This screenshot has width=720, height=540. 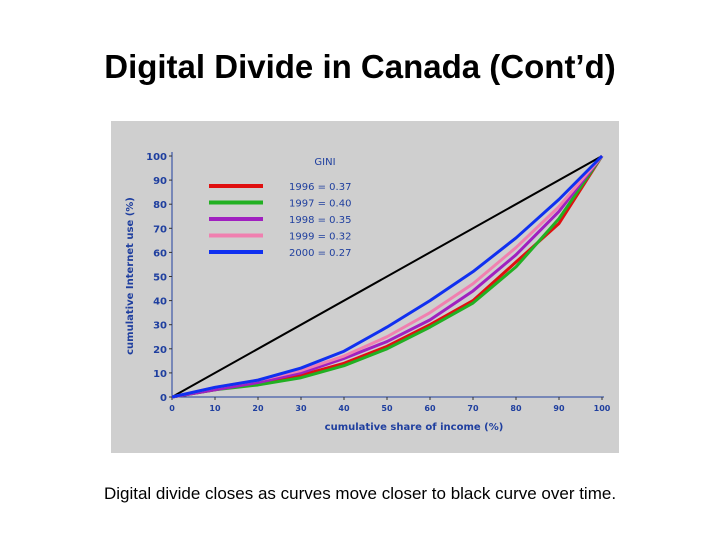 I want to click on slide-title: Digital Divide in Canada (Cont’d), so click(x=360, y=66).